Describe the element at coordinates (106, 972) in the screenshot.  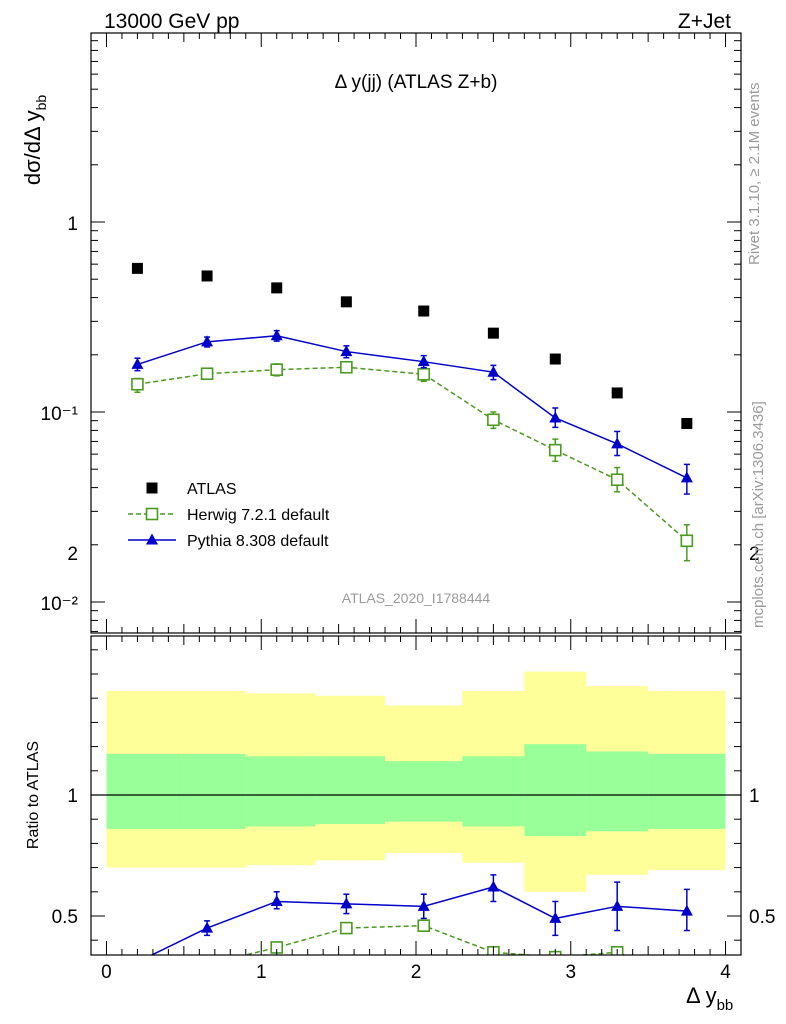
I see `x-tick-label: 0` at that location.